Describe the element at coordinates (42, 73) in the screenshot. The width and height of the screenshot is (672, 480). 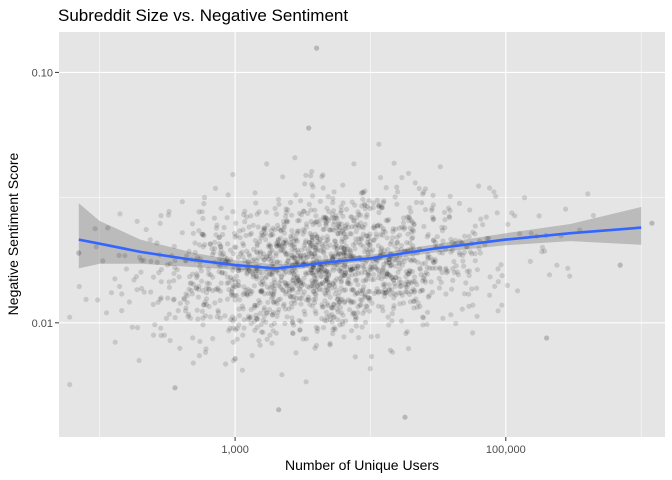
I see `y-tick-label: 0.10` at that location.